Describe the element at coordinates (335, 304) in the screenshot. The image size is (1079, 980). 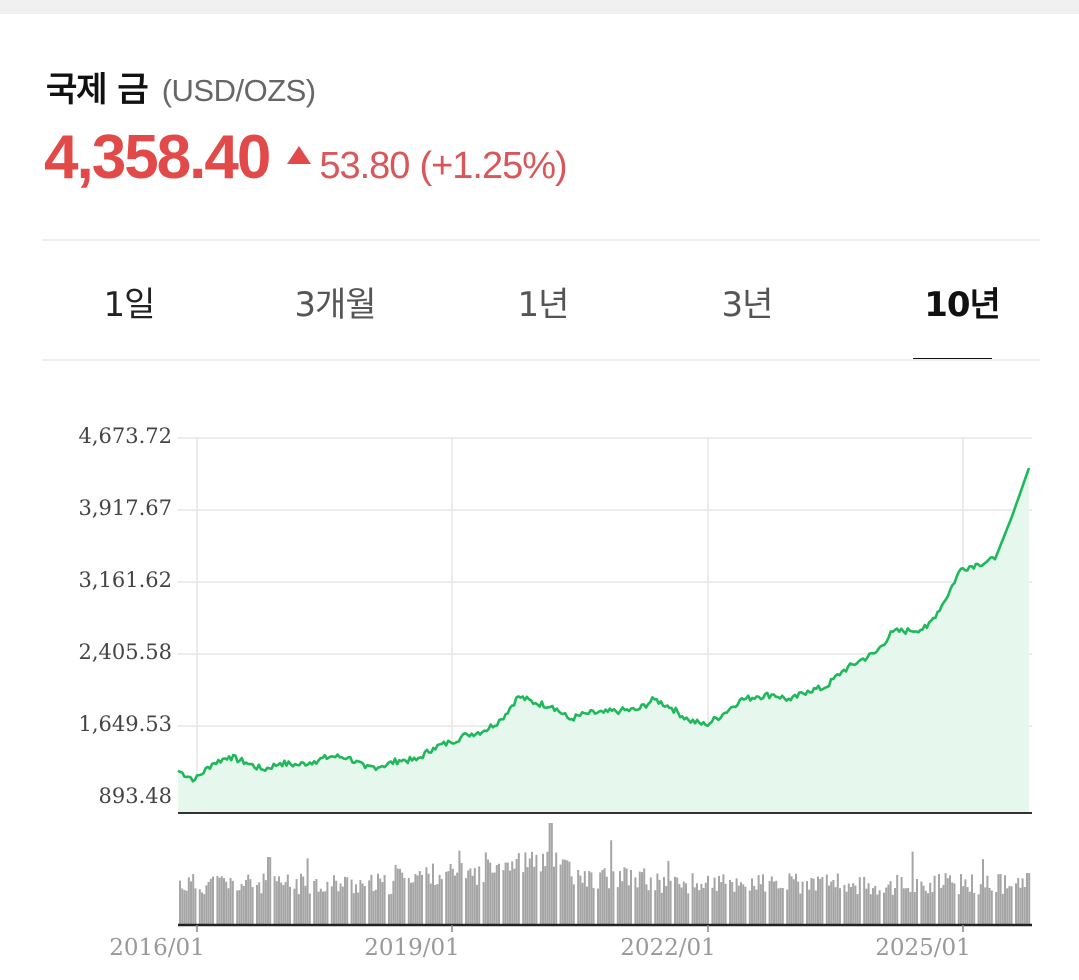
I see `tab-label: 3개월` at that location.